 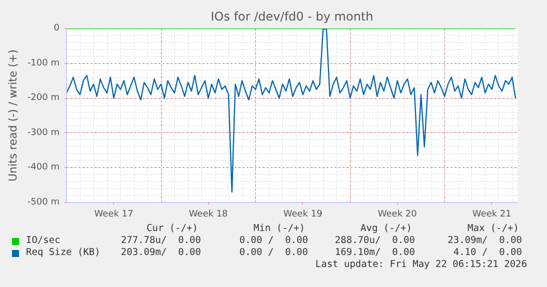 I want to click on text: 277.78u/ 0.00, so click(x=160, y=241).